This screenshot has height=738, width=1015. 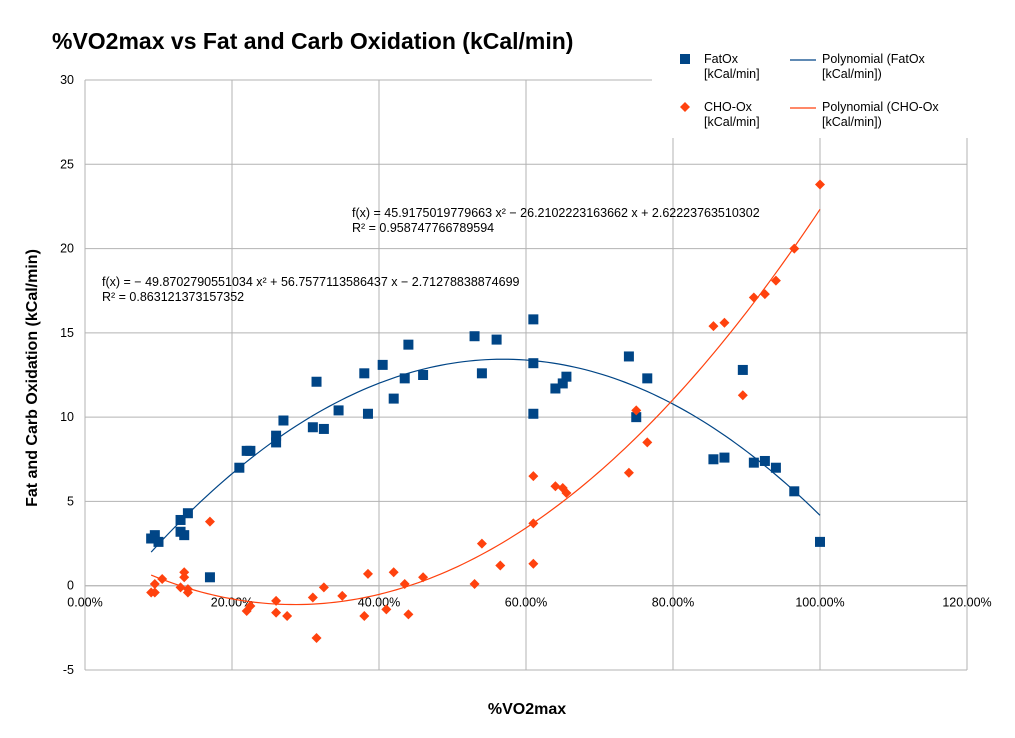 What do you see at coordinates (880, 107) in the screenshot?
I see `legend-choox-trend-label-1: Polynomial (CHO-Ox` at bounding box center [880, 107].